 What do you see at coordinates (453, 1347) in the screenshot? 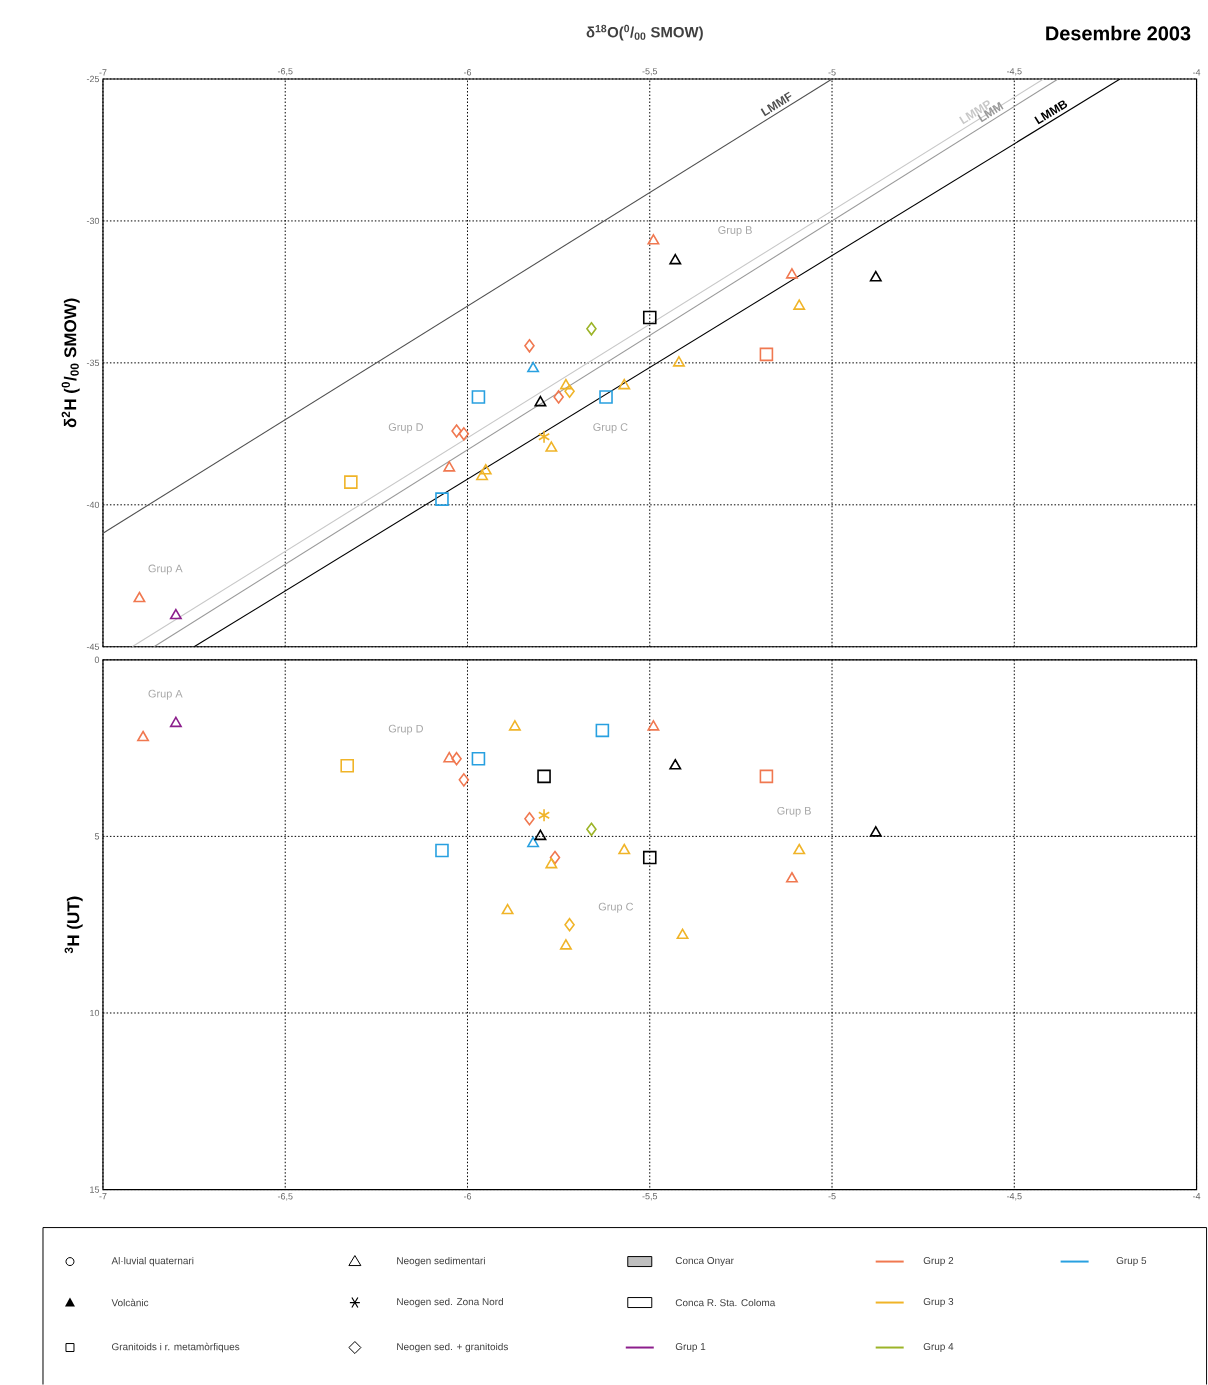
I see `text: Neogen sed. + granitoids` at bounding box center [453, 1347].